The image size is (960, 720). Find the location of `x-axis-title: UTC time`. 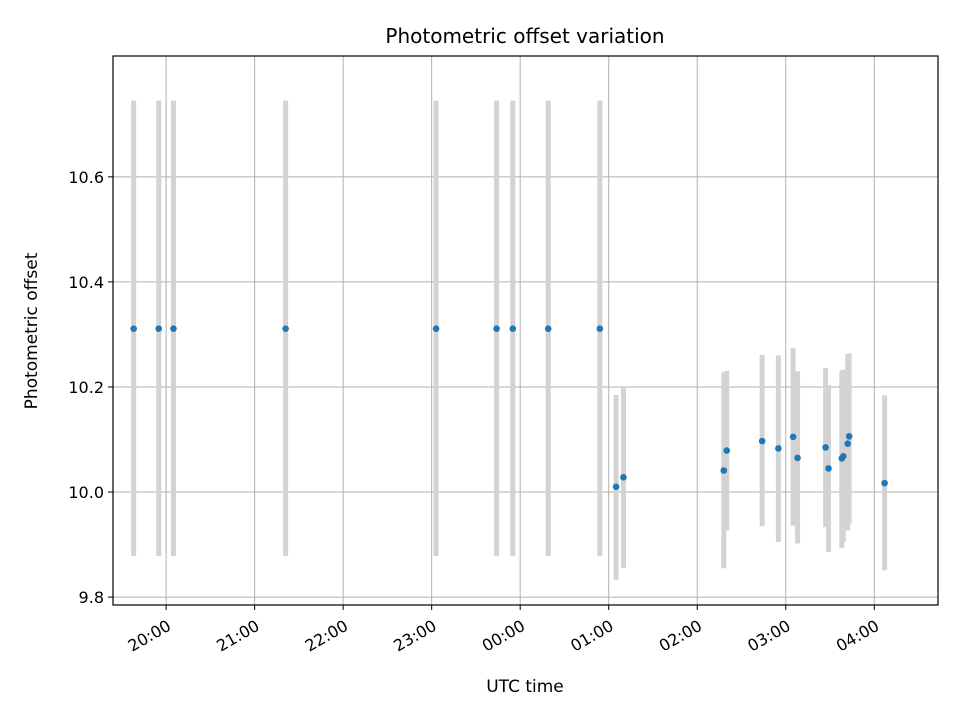

x-axis-title: UTC time is located at coordinates (525, 687).